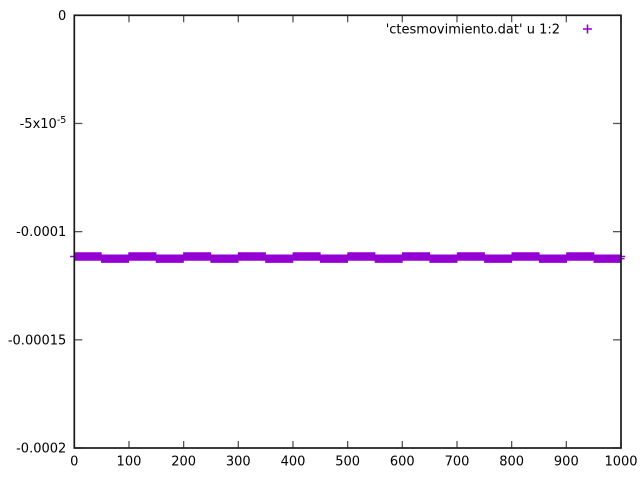 The height and width of the screenshot is (480, 640). What do you see at coordinates (511, 462) in the screenshot?
I see `x-tick-label: 800` at bounding box center [511, 462].